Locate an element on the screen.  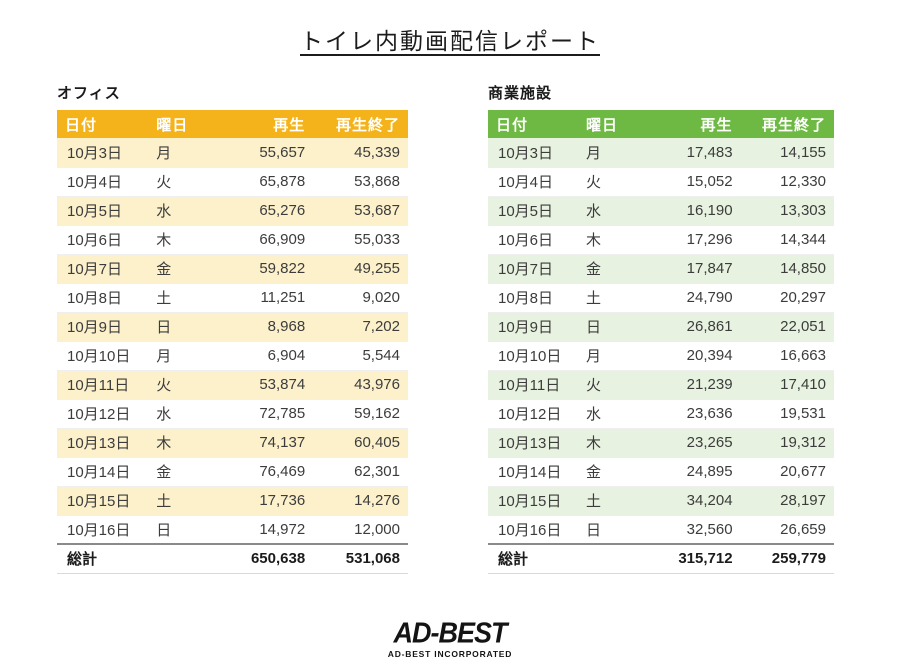
completions-cell: 60,405 is located at coordinates (360, 443).